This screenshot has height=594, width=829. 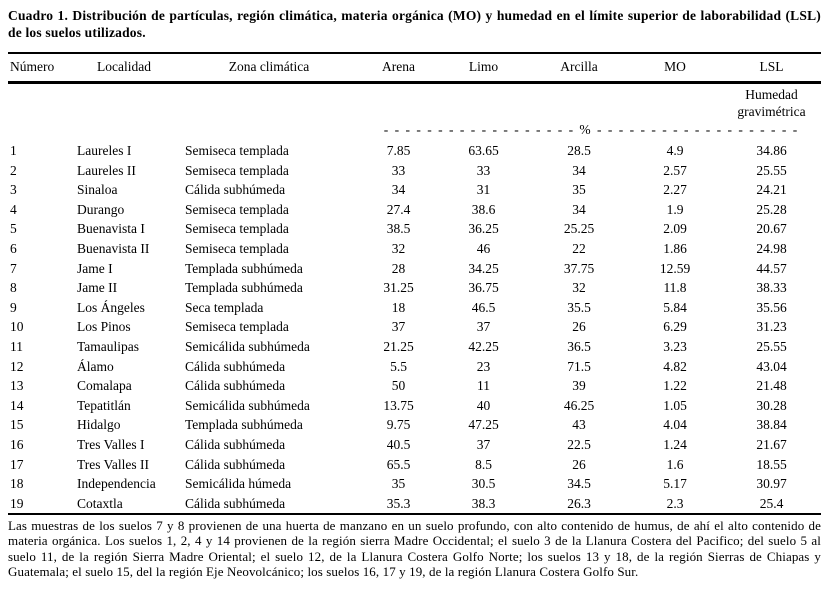 I want to click on table-cell: 13, so click(x=17, y=386).